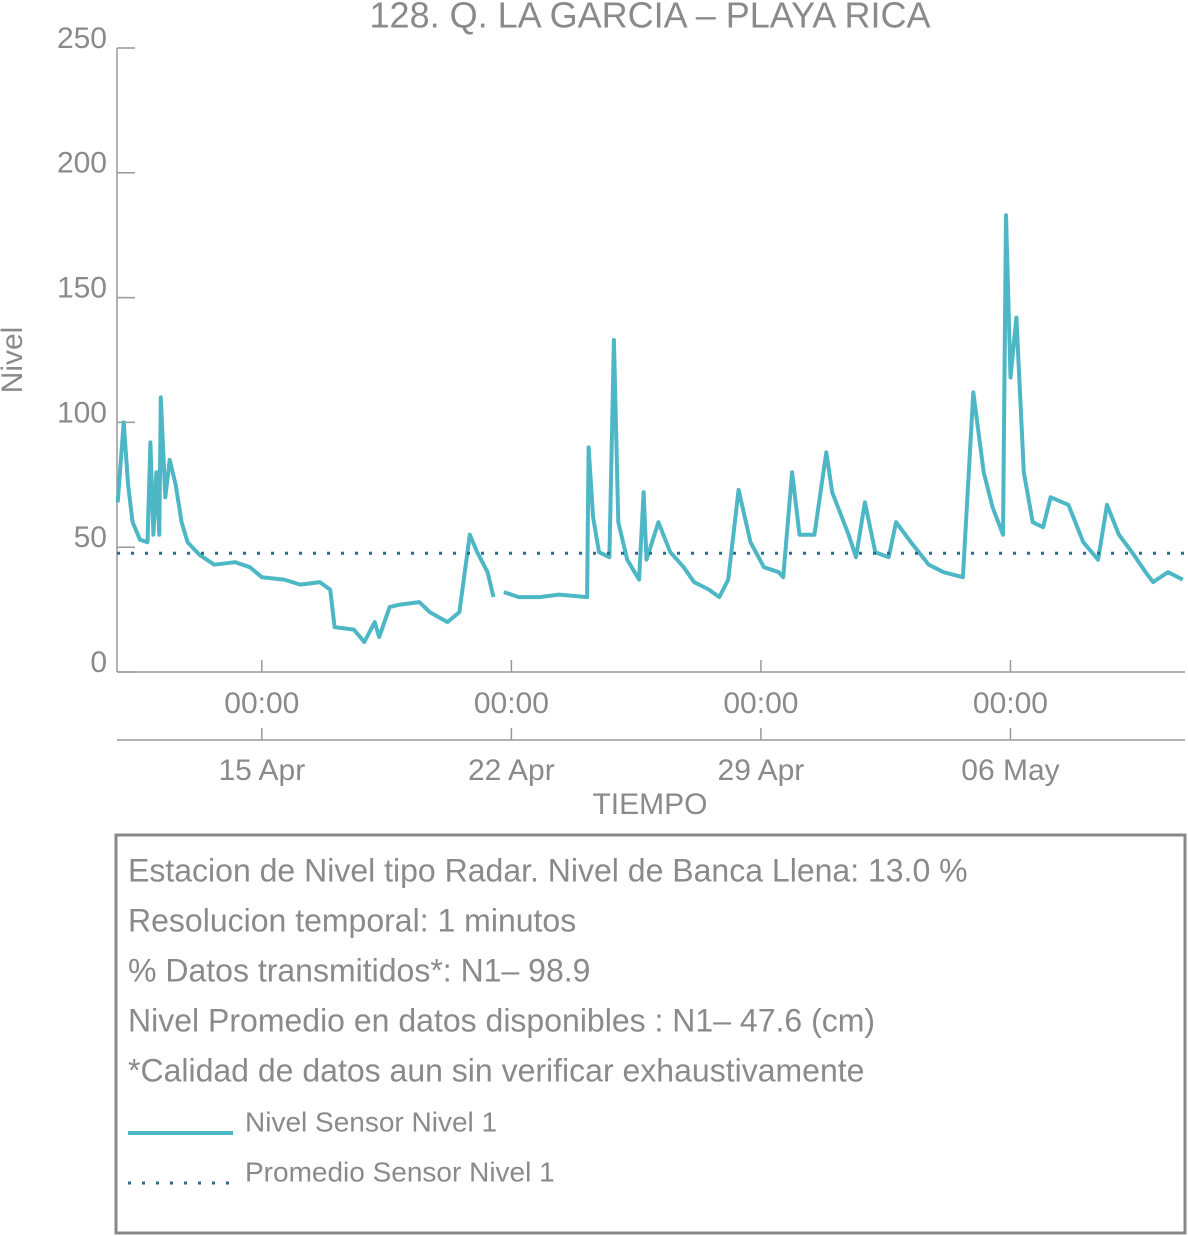 This screenshot has width=1188, height=1236. Describe the element at coordinates (371, 1121) in the screenshot. I see `legend-label: Nivel Sensor Nivel 1` at that location.